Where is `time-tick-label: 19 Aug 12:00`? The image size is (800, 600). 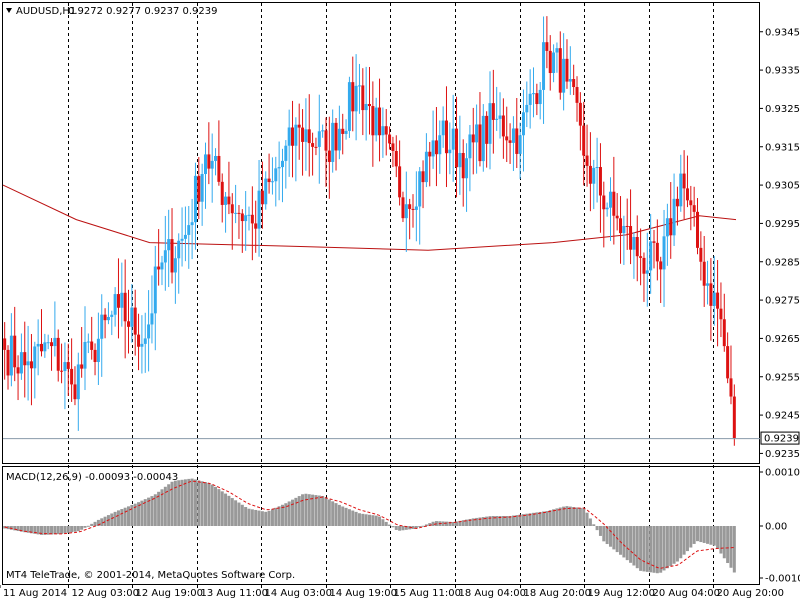
time-tick-label: 19 Aug 12:00 is located at coordinates (621, 593).